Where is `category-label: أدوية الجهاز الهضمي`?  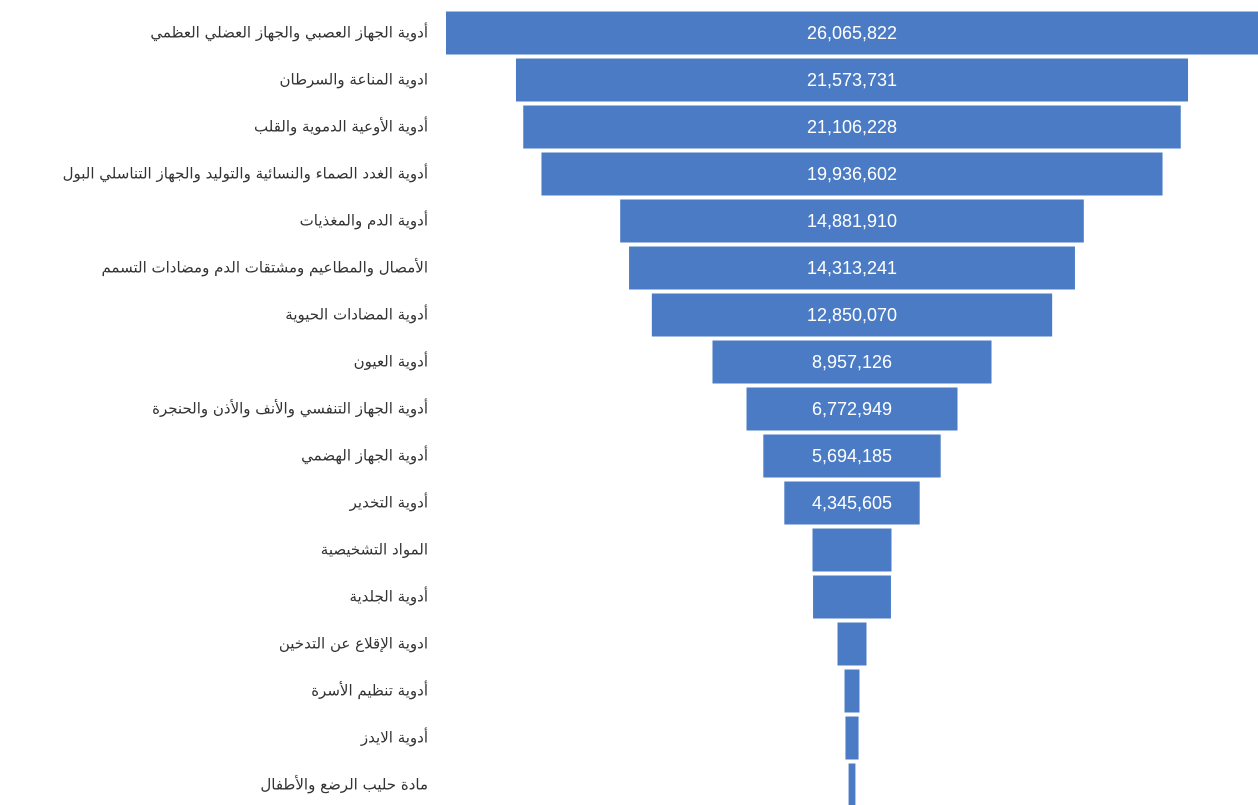
category-label: أدوية الجهاز الهضمي is located at coordinates (364, 456).